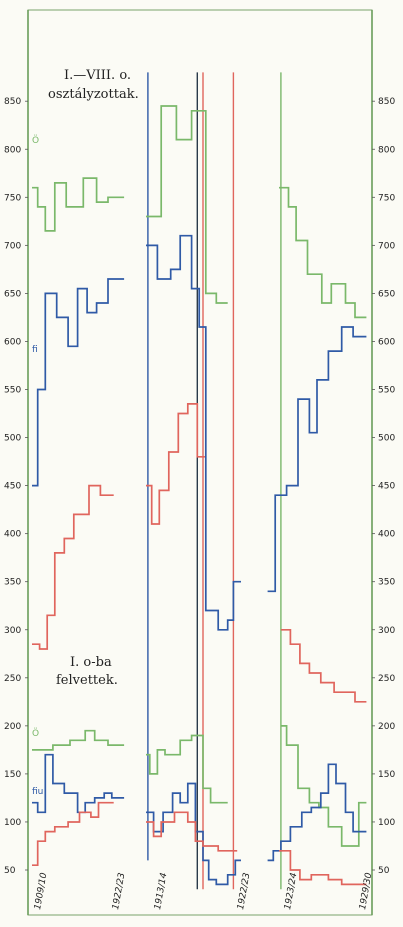 Image resolution: width=403 pixels, height=927 pixels. I want to click on annotation-lower-line1: I. o-ba, so click(91, 662).